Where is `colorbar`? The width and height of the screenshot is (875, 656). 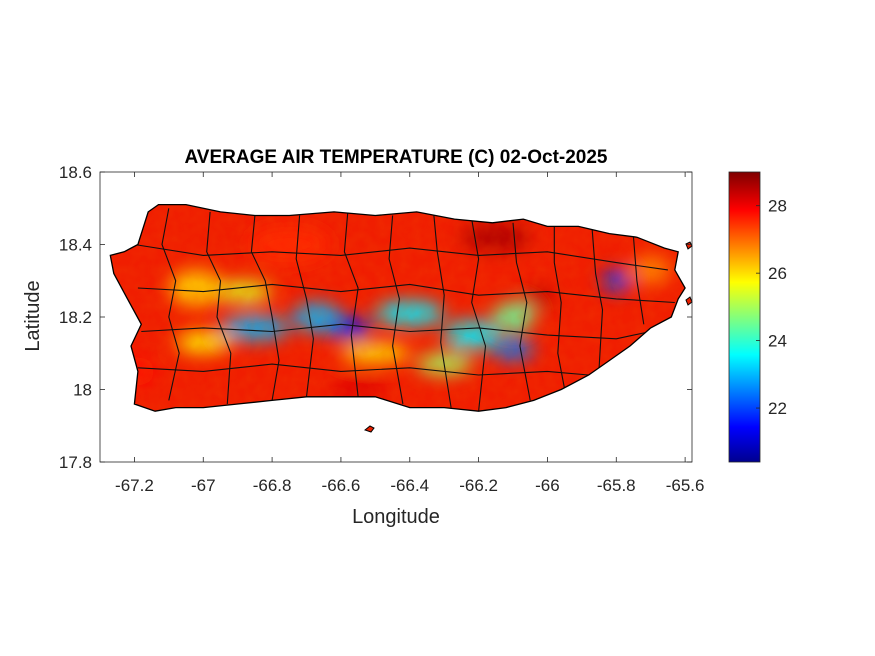
colorbar is located at coordinates (744, 317).